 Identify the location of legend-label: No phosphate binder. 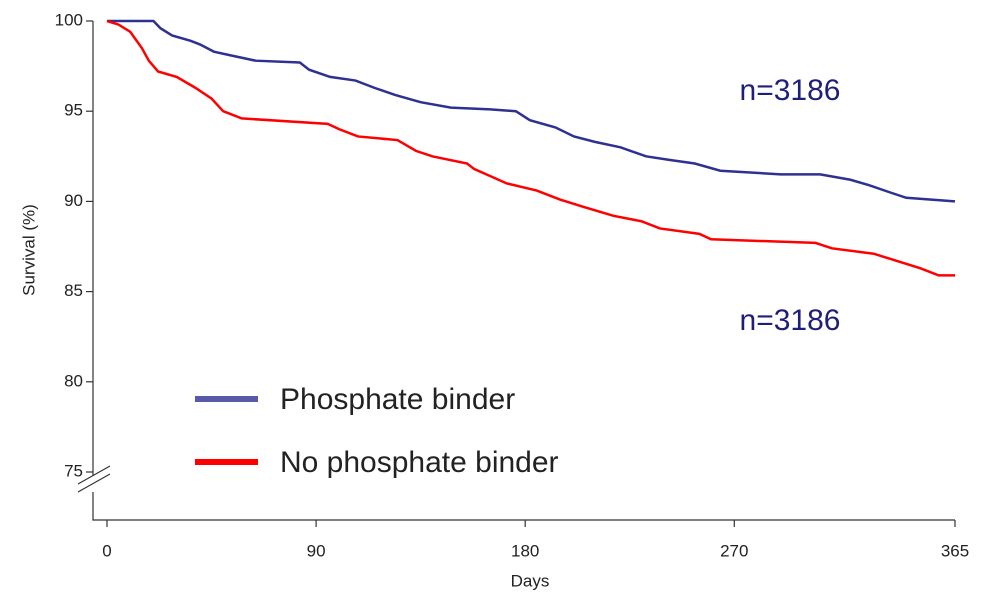
(419, 462).